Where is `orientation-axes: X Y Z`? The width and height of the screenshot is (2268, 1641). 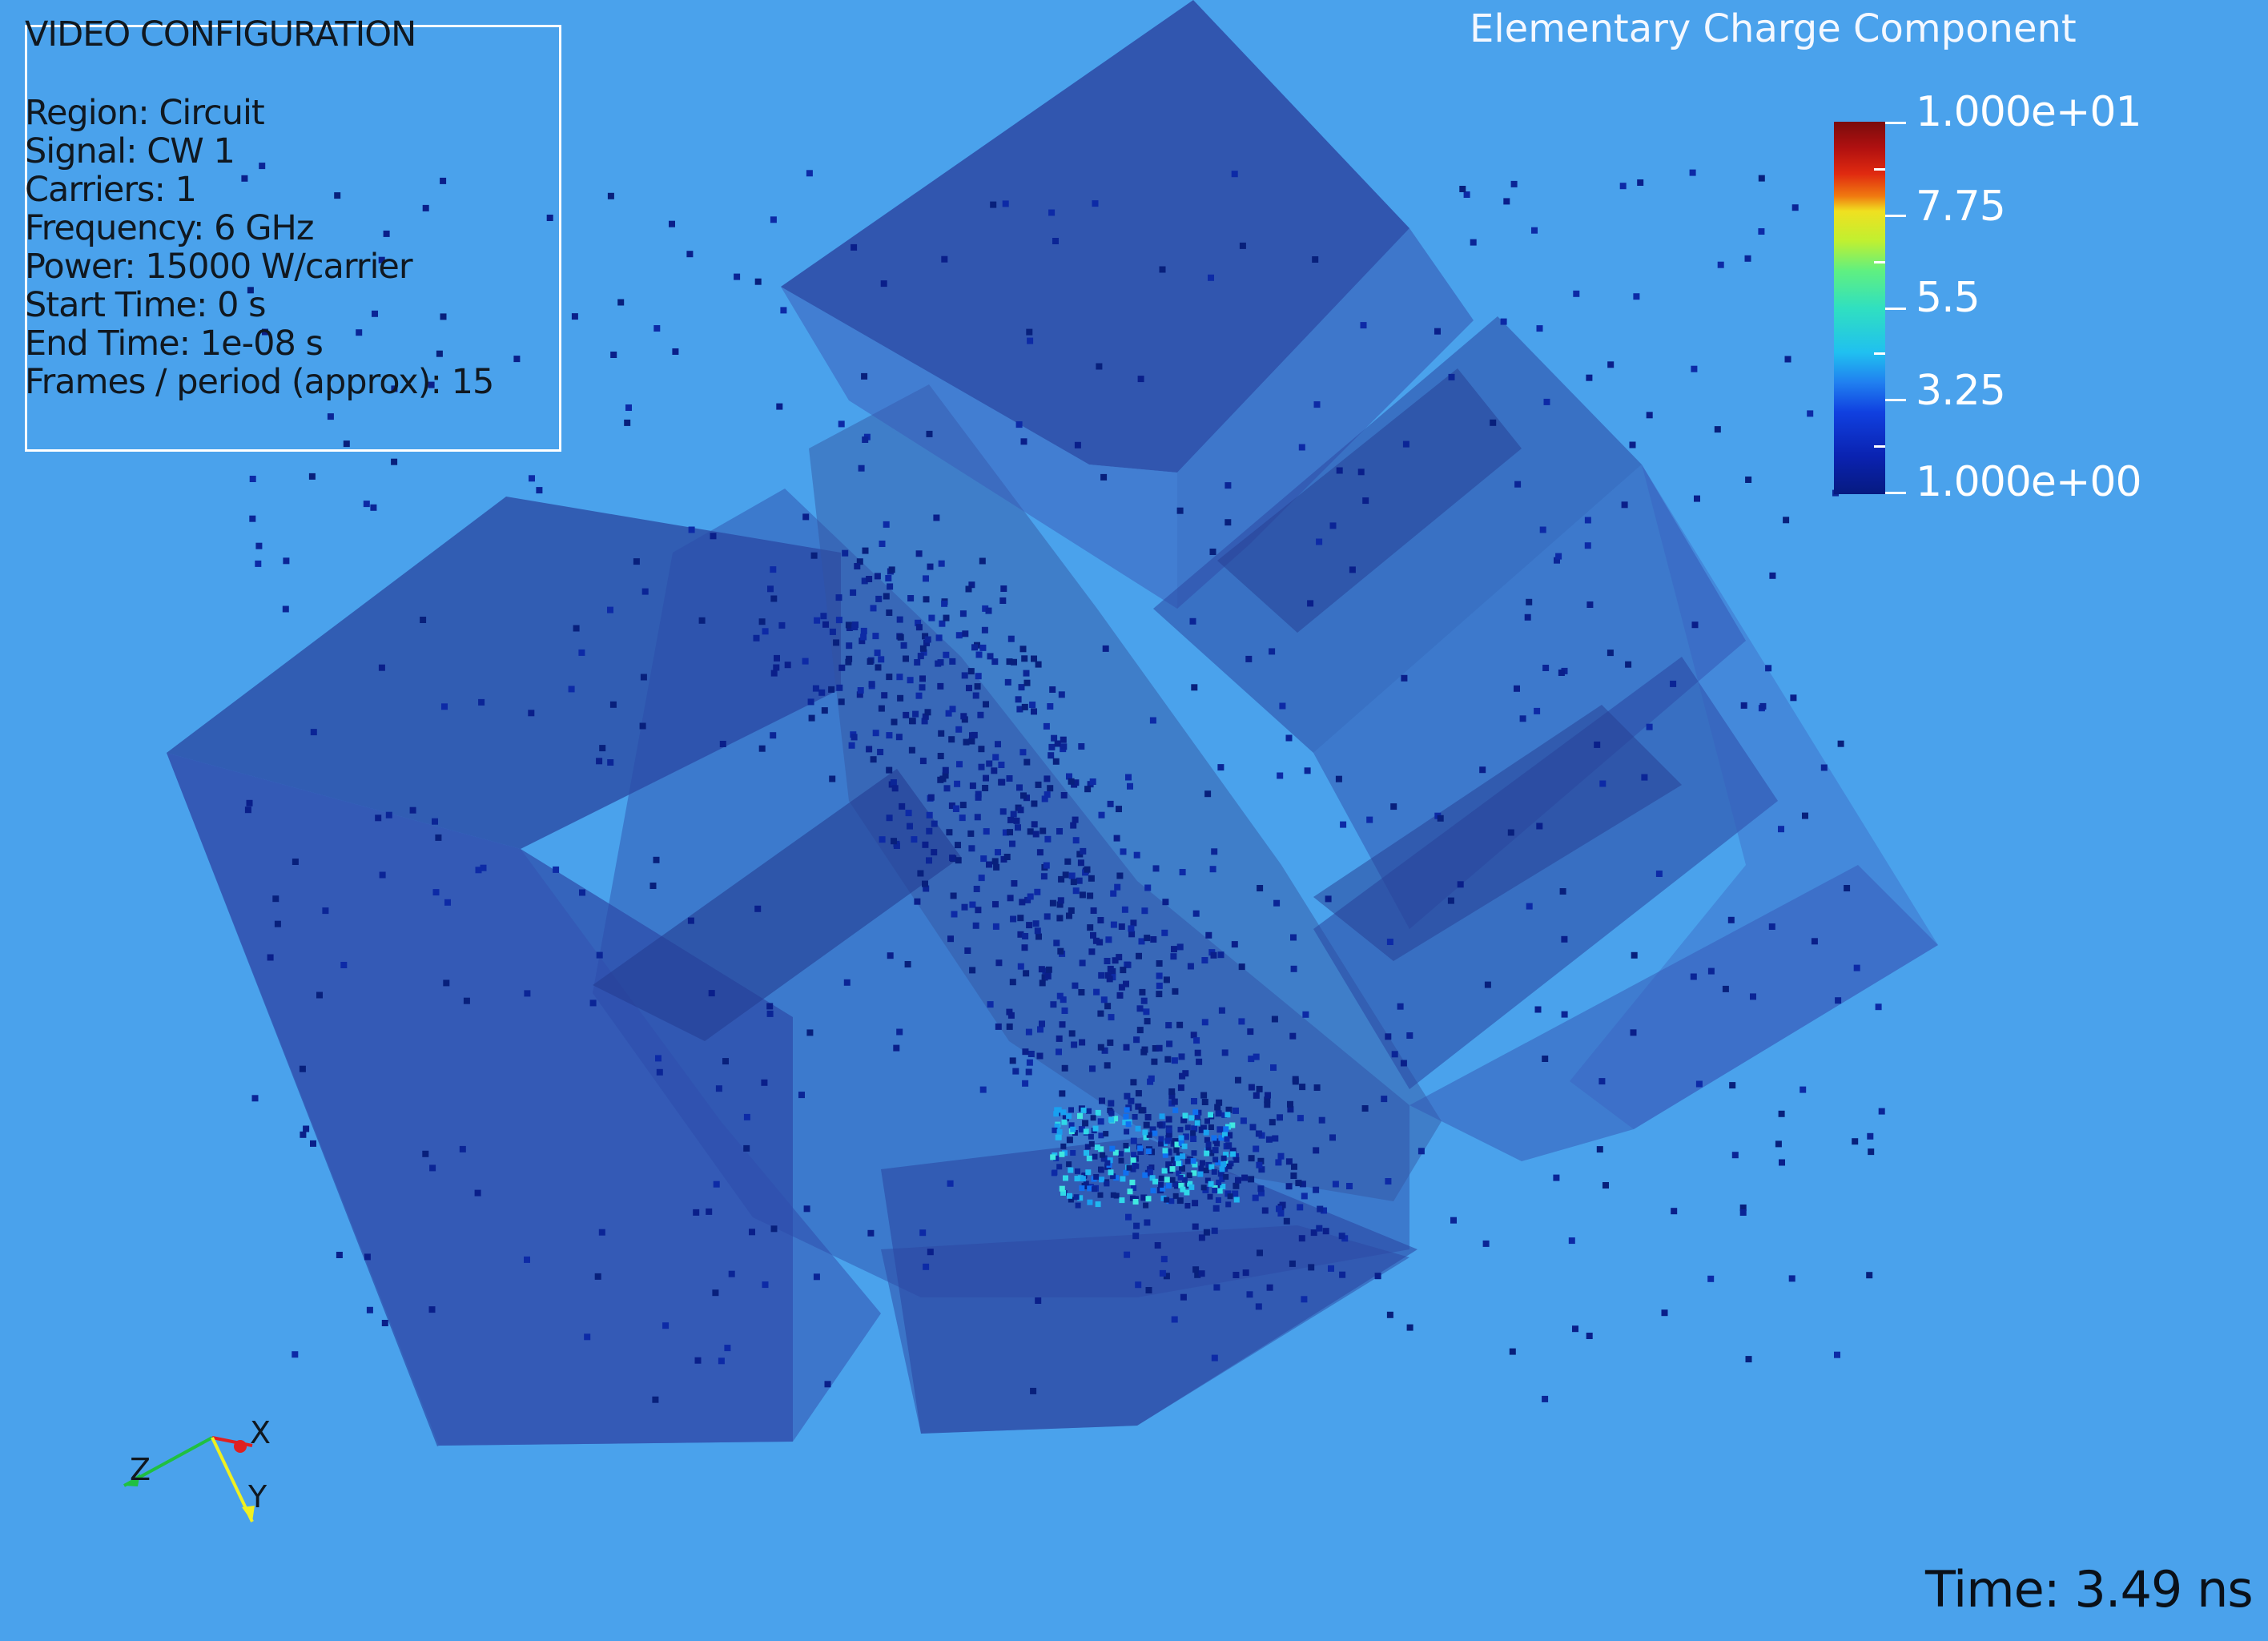
orientation-axes: X Y Z is located at coordinates (197, 1468).